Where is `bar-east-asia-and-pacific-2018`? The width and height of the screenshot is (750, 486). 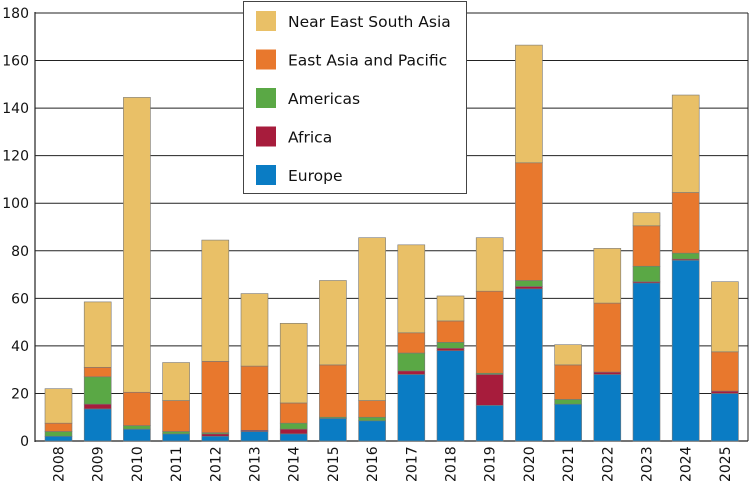
bar-east-asia-and-pacific-2018 is located at coordinates (450, 331).